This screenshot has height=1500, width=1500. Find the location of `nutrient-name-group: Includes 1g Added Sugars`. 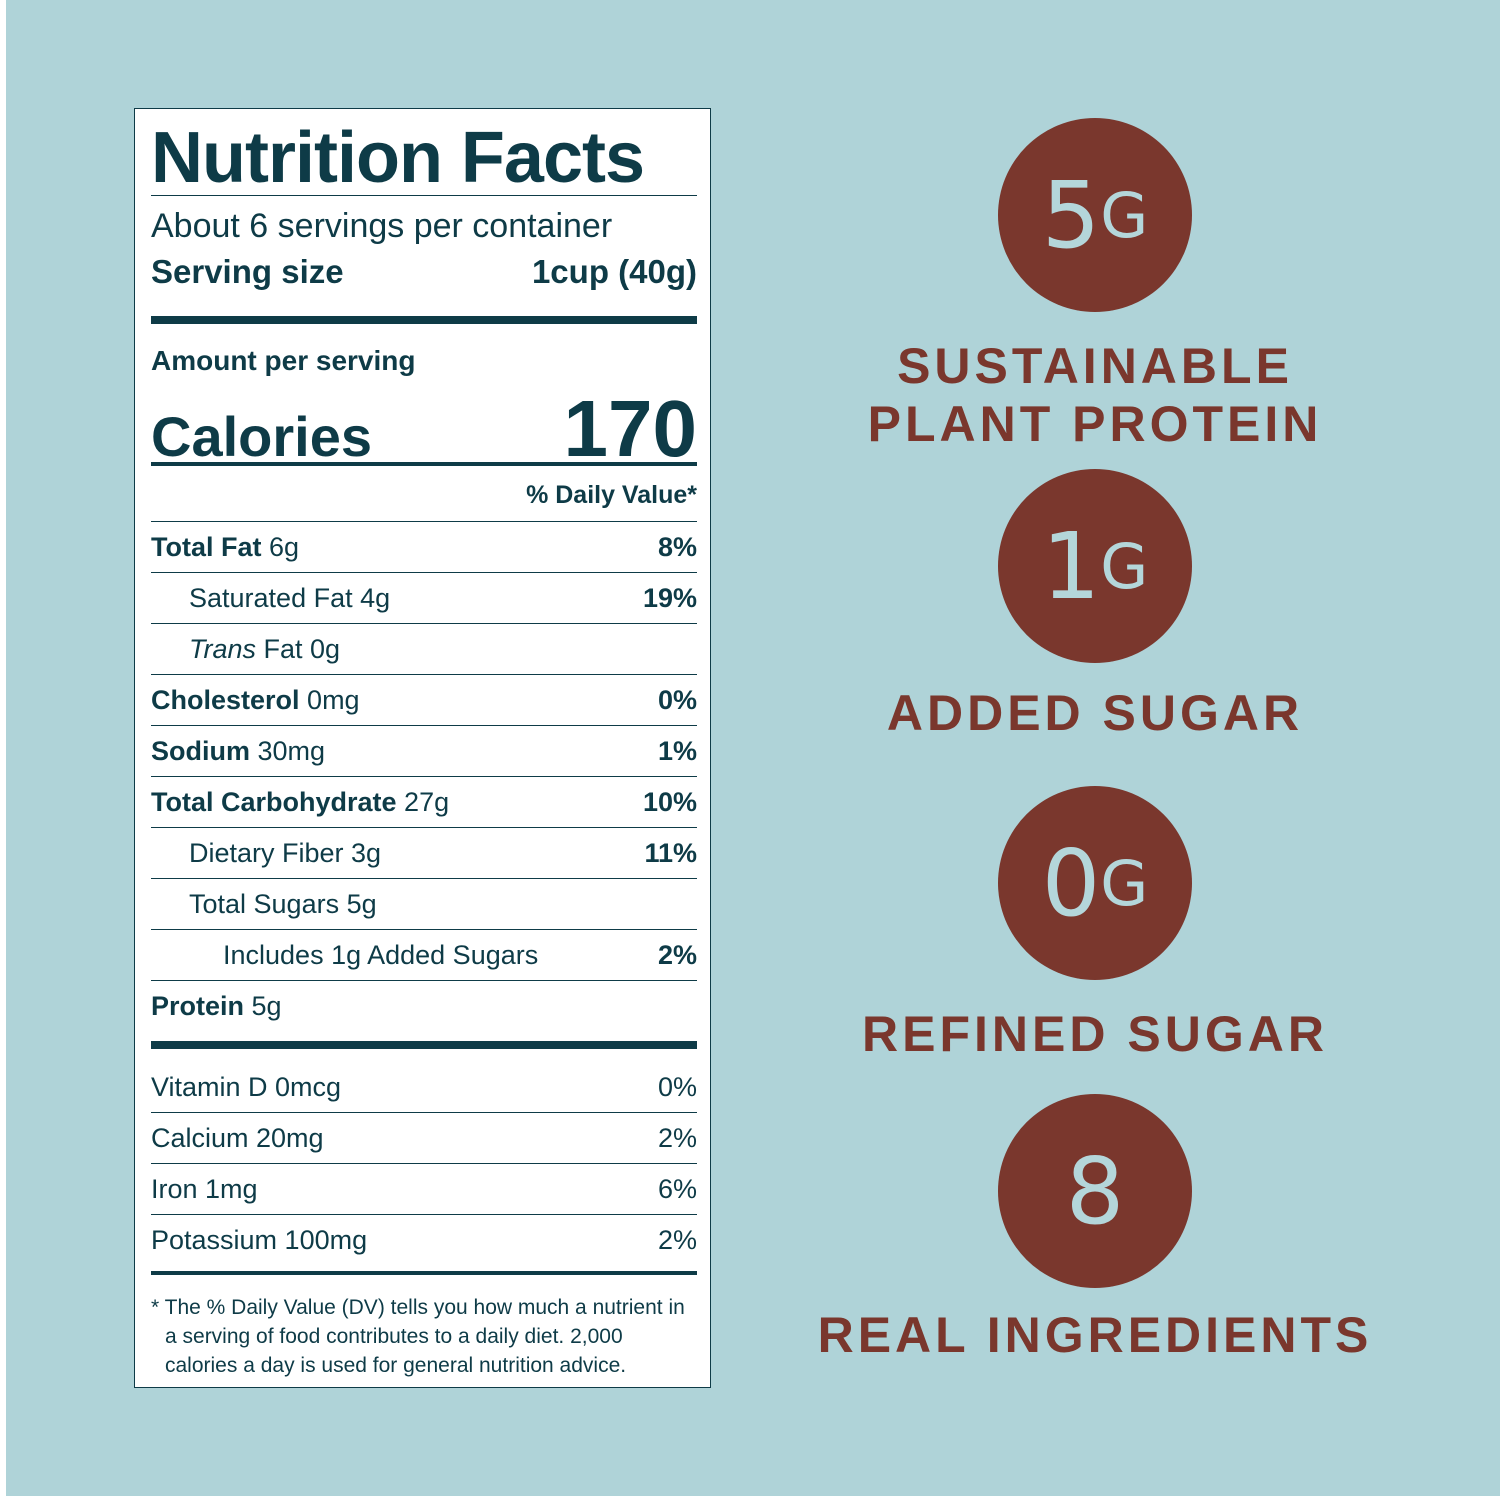

nutrient-name-group: Includes 1g Added Sugars is located at coordinates (344, 955).